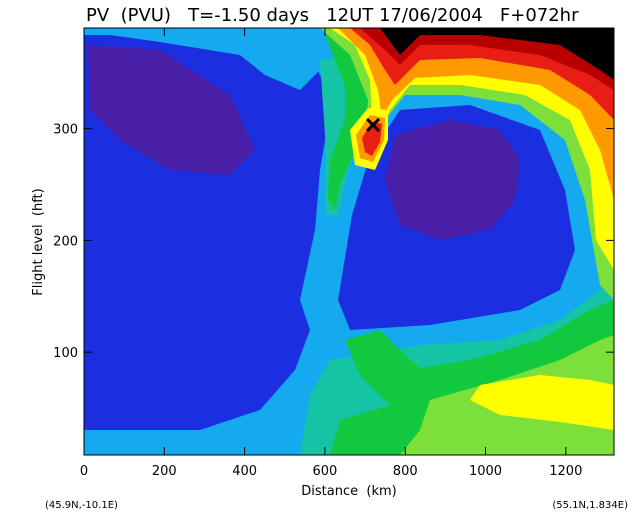 This screenshot has height=512, width=640. What do you see at coordinates (65, 130) in the screenshot?
I see `y-tick-label: 300` at bounding box center [65, 130].